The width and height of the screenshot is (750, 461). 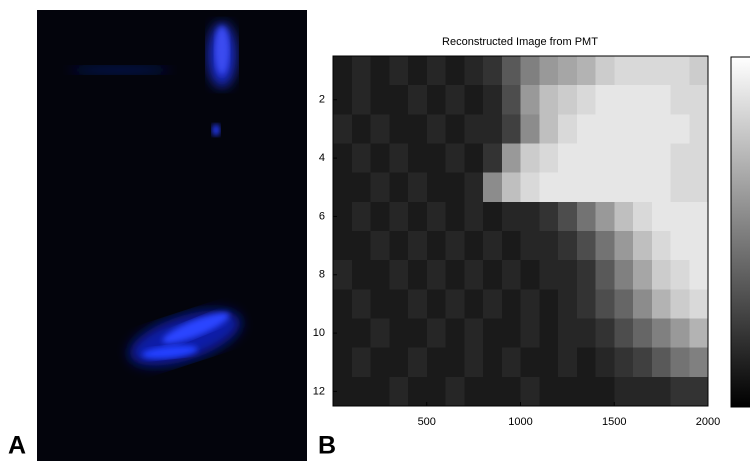 I want to click on panel-label: A, so click(x=17, y=446).